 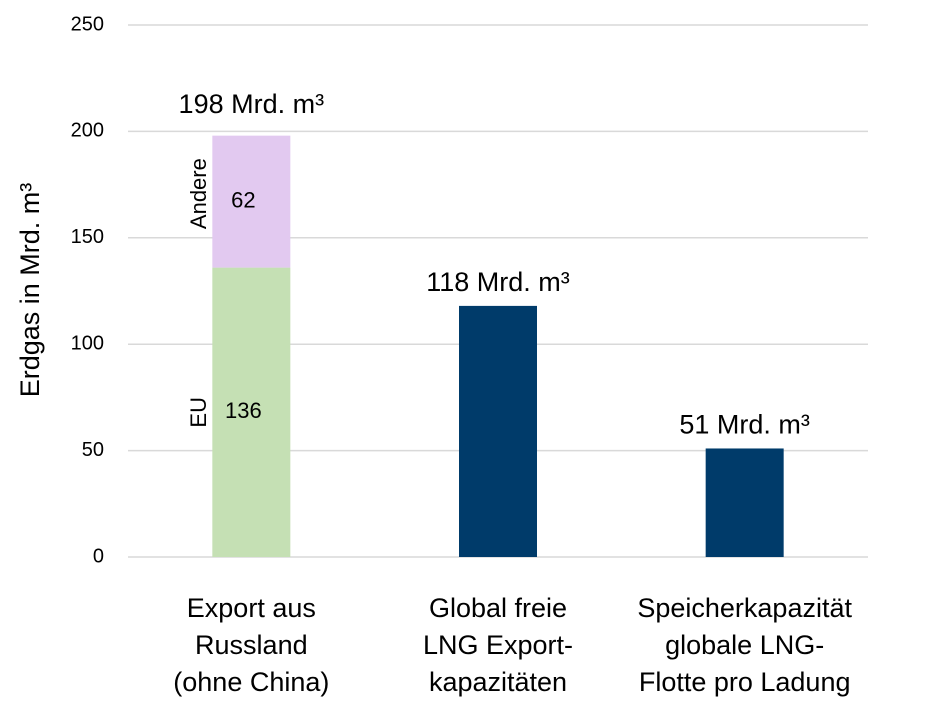 I want to click on x-tick-label: Flotte pro Ladung, so click(x=745, y=682).